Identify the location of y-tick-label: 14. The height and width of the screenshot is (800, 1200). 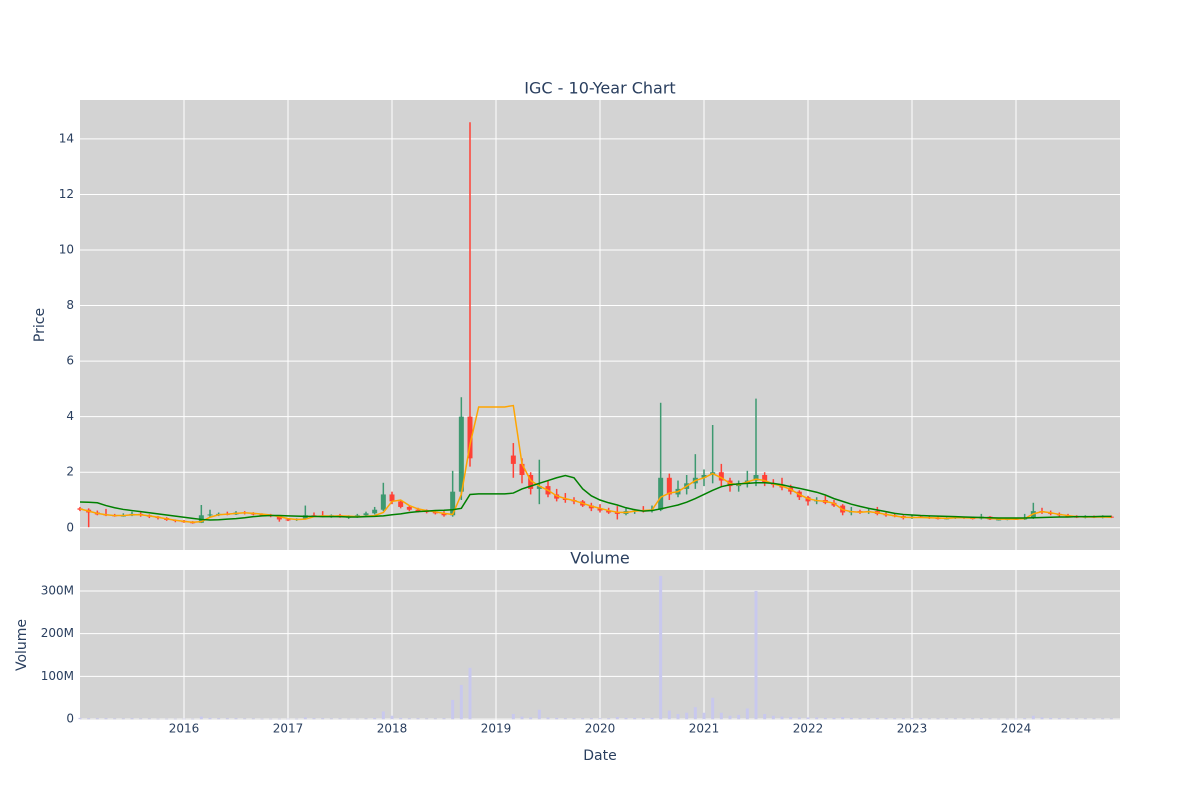
(66, 138).